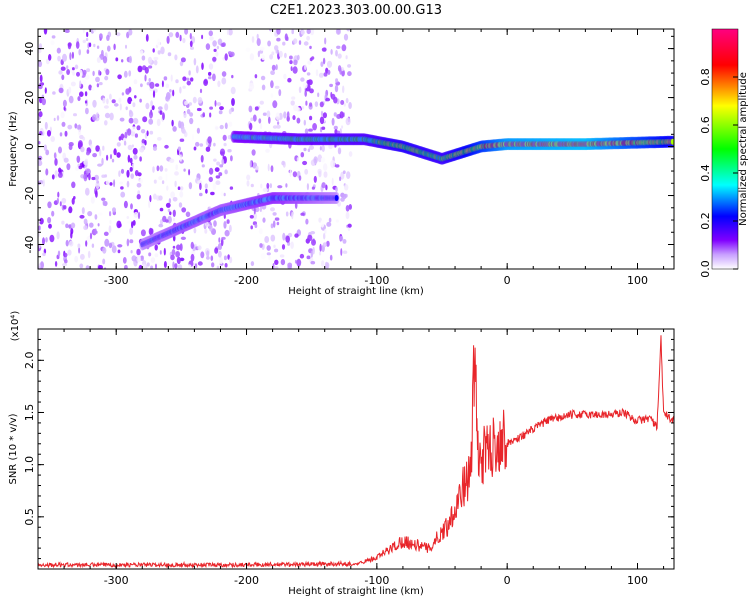 This screenshot has width=750, height=600. What do you see at coordinates (637, 280) in the screenshot?
I see `x-tick-label: 100` at bounding box center [637, 280].